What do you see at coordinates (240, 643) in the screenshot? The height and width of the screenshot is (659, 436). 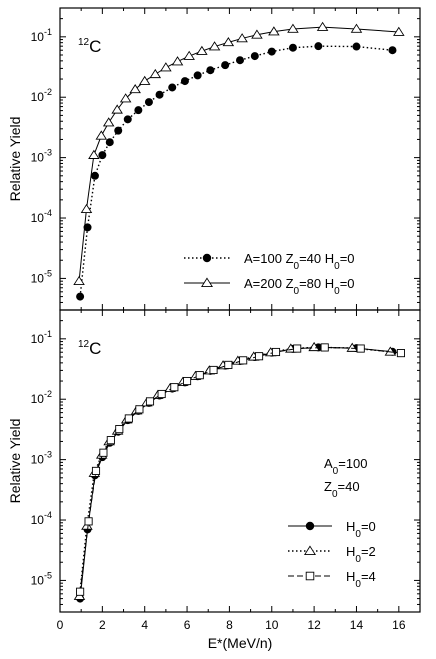 I see `x-axis-label: E*(MeV/n)` at bounding box center [240, 643].